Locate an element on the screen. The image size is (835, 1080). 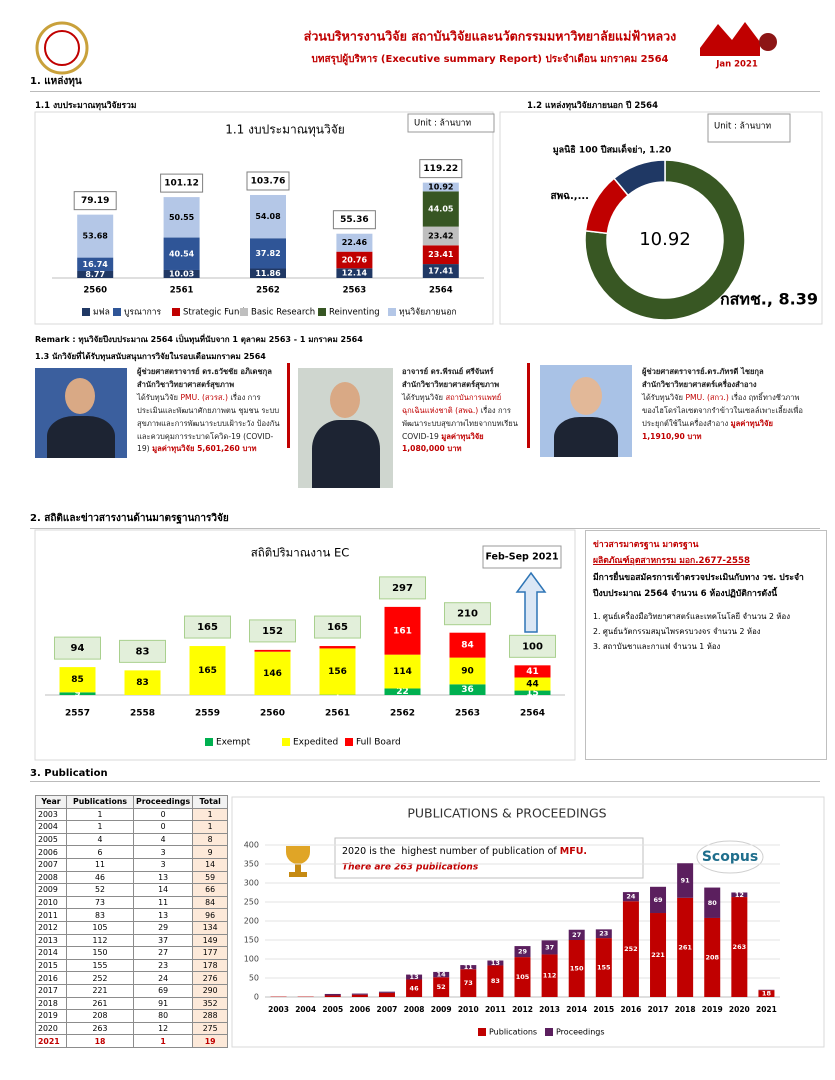
divider is located at coordinates (528, 405).